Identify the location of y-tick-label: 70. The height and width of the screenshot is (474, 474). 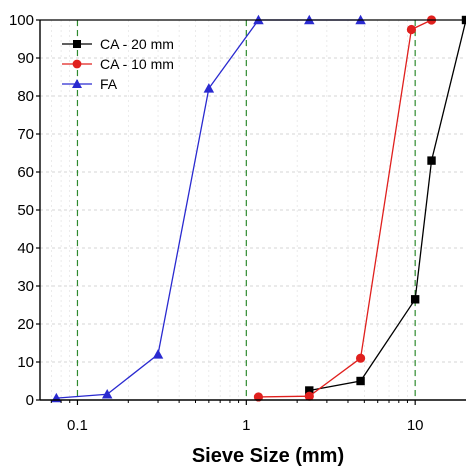
(25, 134).